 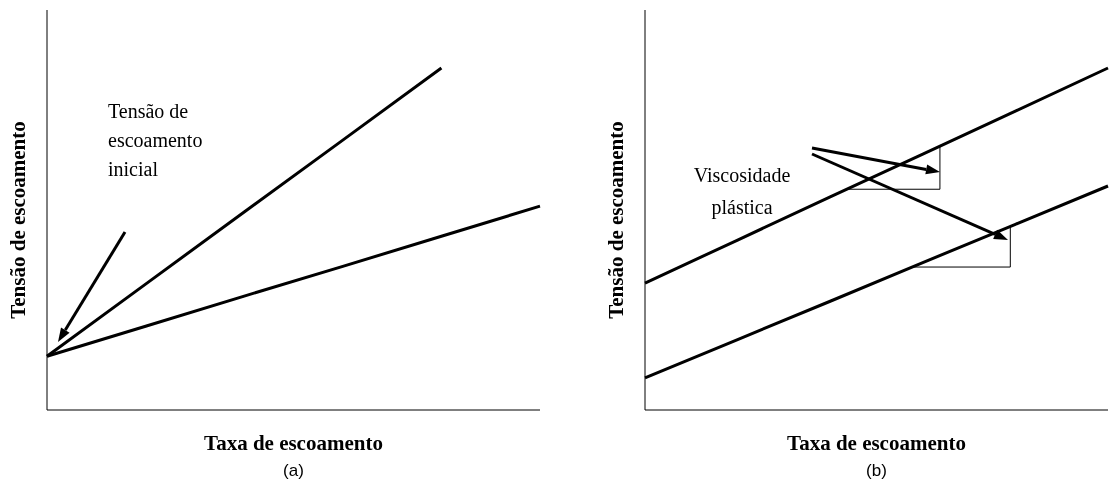 What do you see at coordinates (155, 140) in the screenshot?
I see `annotation: Tensão de escoamento inicial` at bounding box center [155, 140].